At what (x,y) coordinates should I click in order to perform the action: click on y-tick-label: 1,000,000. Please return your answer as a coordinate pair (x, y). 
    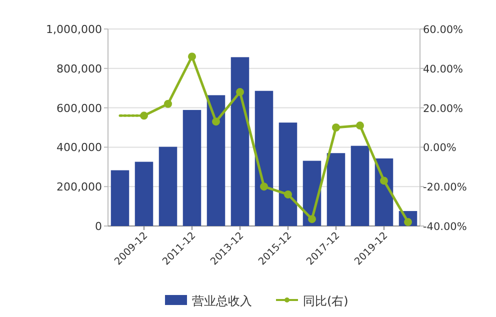
    Looking at the image, I should click on (74, 29).